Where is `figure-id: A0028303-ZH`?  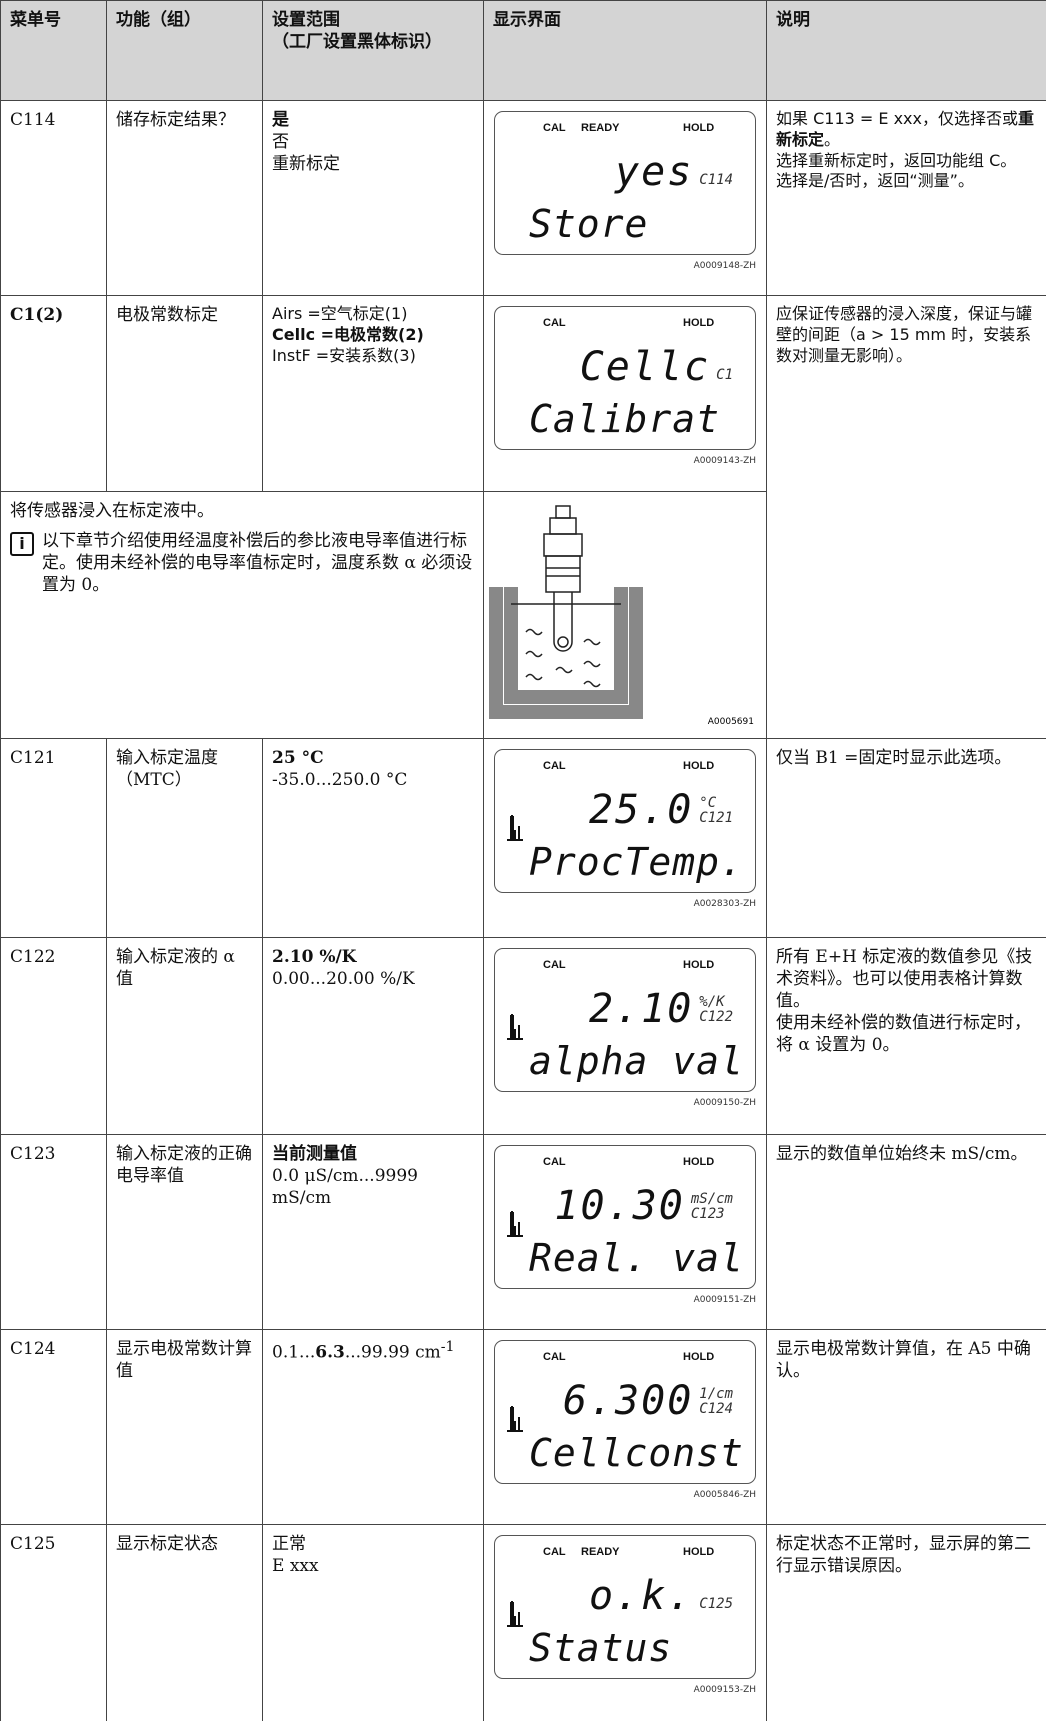 figure-id: A0028303-ZH is located at coordinates (724, 904).